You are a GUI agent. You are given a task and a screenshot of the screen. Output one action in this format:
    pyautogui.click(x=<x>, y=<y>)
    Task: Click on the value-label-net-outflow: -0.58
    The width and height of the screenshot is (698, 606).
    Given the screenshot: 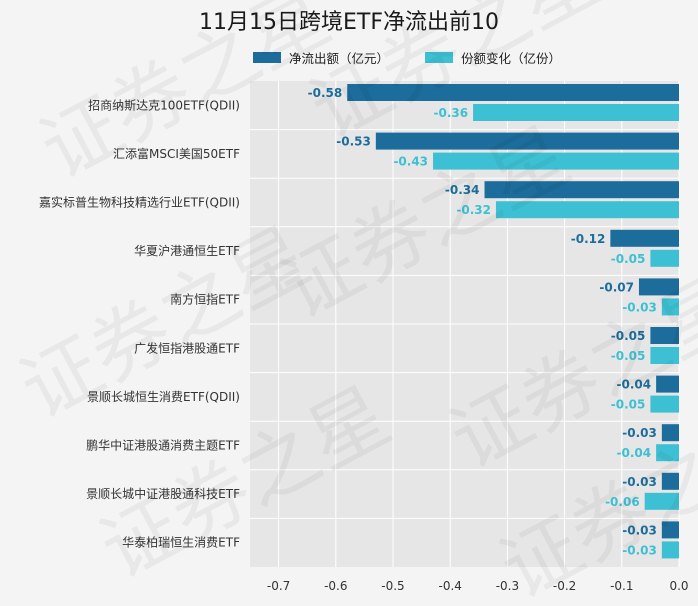 What is the action you would take?
    pyautogui.click(x=325, y=93)
    